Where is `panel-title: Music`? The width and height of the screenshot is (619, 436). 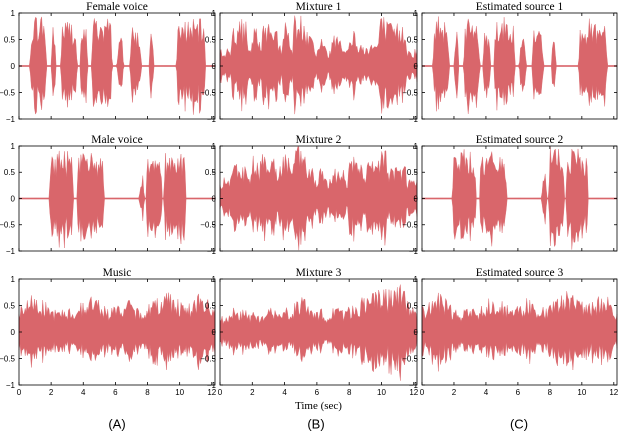 panel-title: Music is located at coordinates (117, 273).